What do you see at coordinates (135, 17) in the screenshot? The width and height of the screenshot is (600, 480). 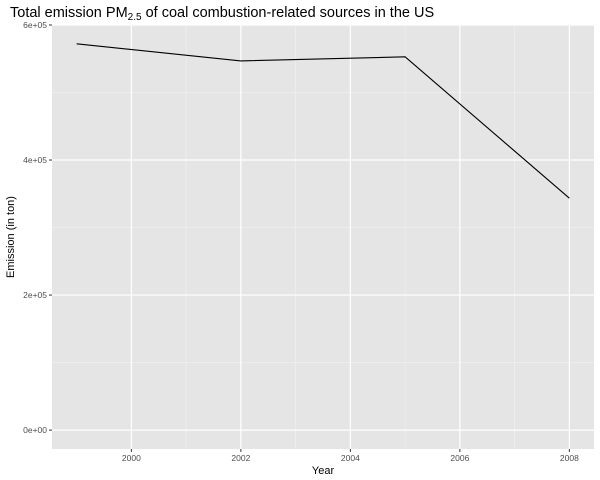 I see `chart-title-subscript: 2.5` at bounding box center [135, 17].